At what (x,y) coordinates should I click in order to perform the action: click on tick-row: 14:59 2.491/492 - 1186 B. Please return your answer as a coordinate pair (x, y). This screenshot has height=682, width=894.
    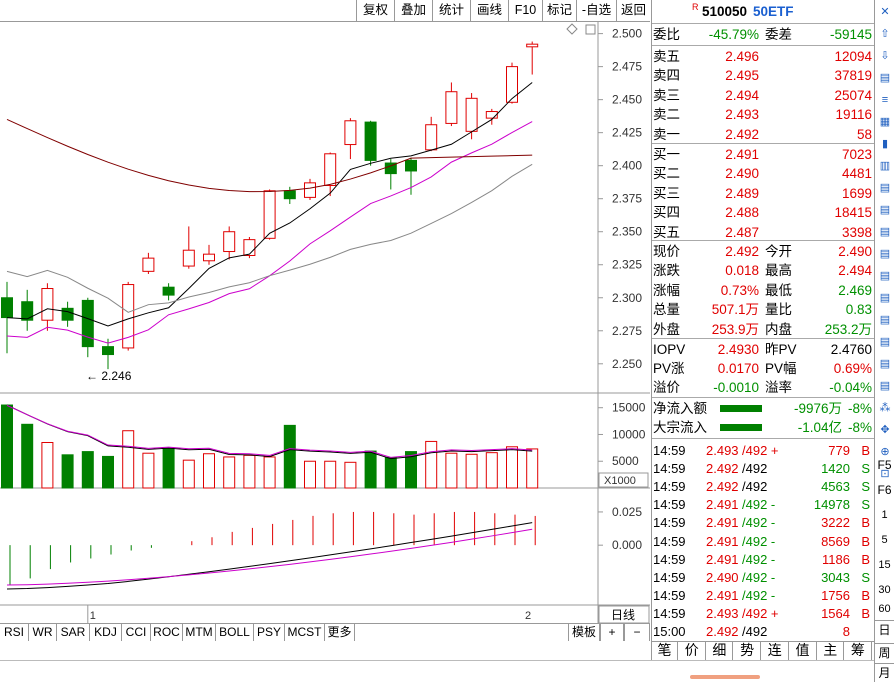
    Looking at the image, I should click on (763, 559).